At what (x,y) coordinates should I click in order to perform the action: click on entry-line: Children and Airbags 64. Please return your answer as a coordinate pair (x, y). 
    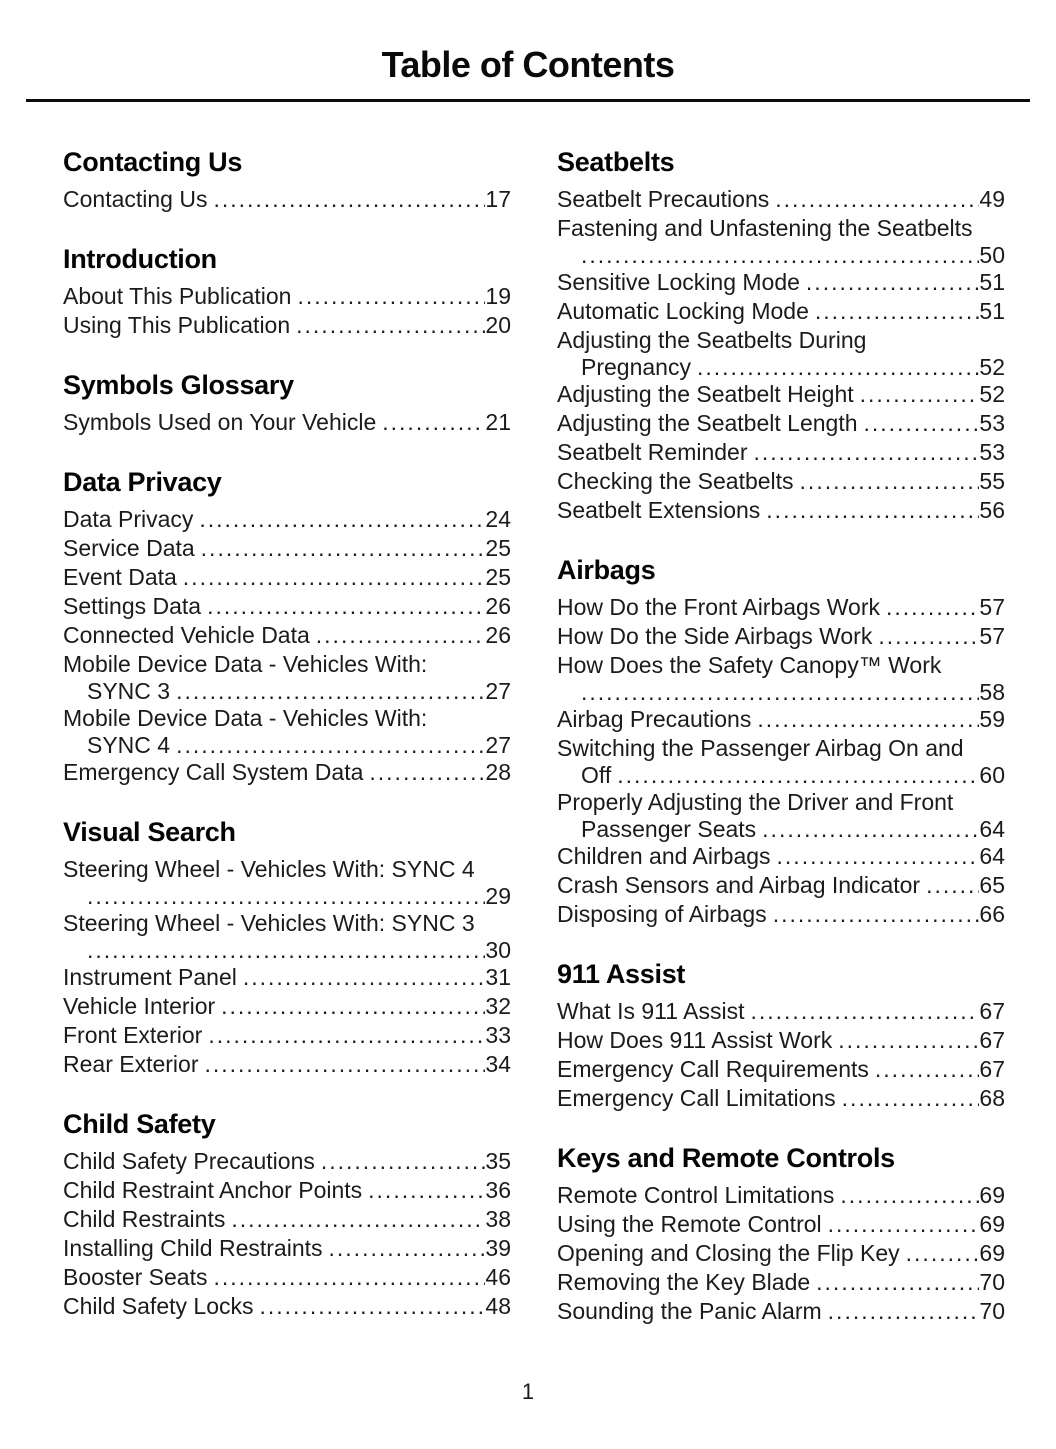
    Looking at the image, I should click on (781, 856).